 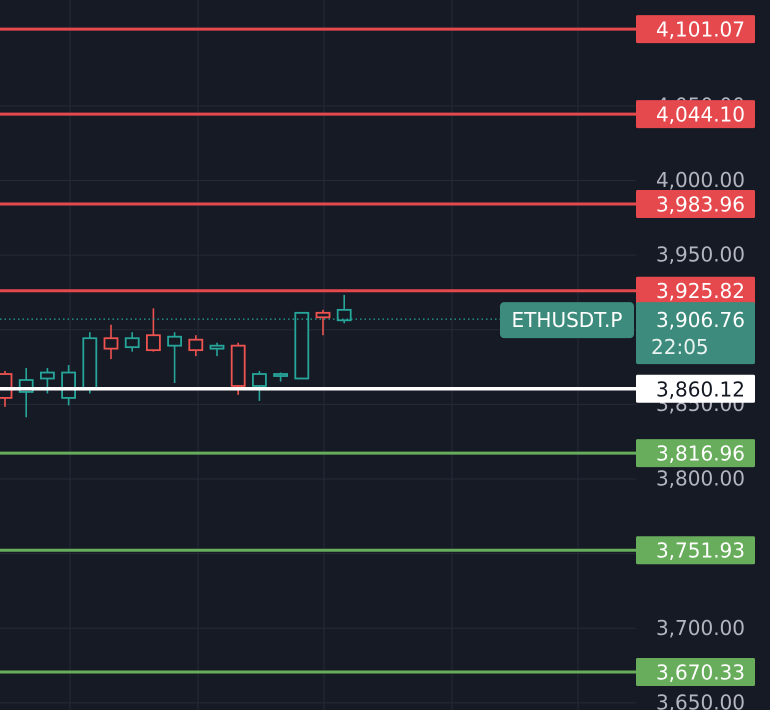 I want to click on level-price-label: 3,670.33, so click(x=700, y=673).